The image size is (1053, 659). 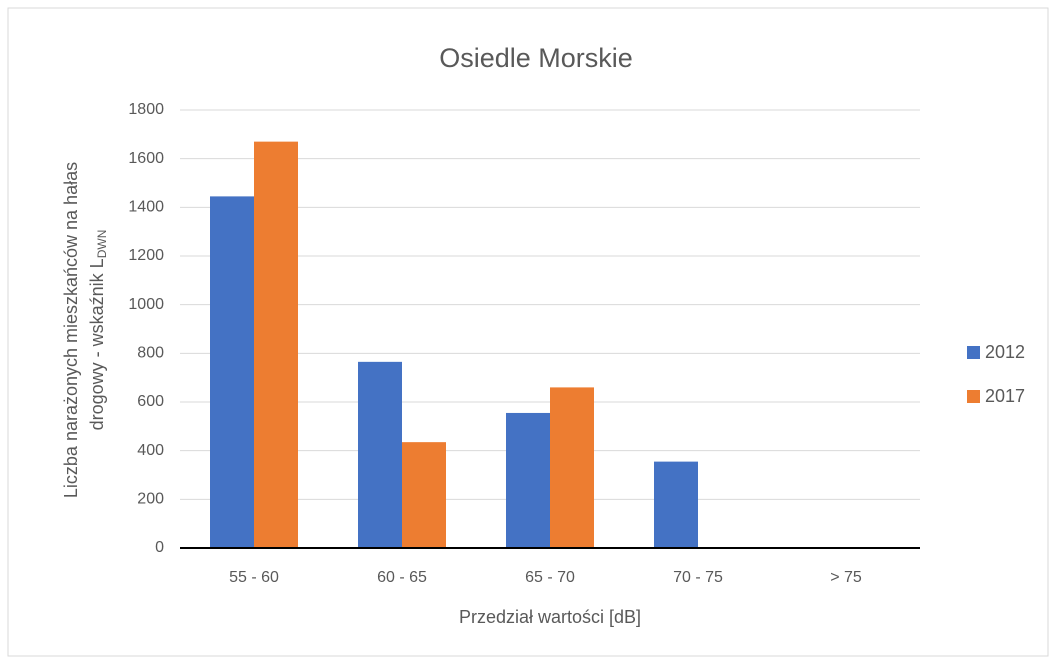 What do you see at coordinates (254, 577) in the screenshot?
I see `x-tick-label: 55 - 60` at bounding box center [254, 577].